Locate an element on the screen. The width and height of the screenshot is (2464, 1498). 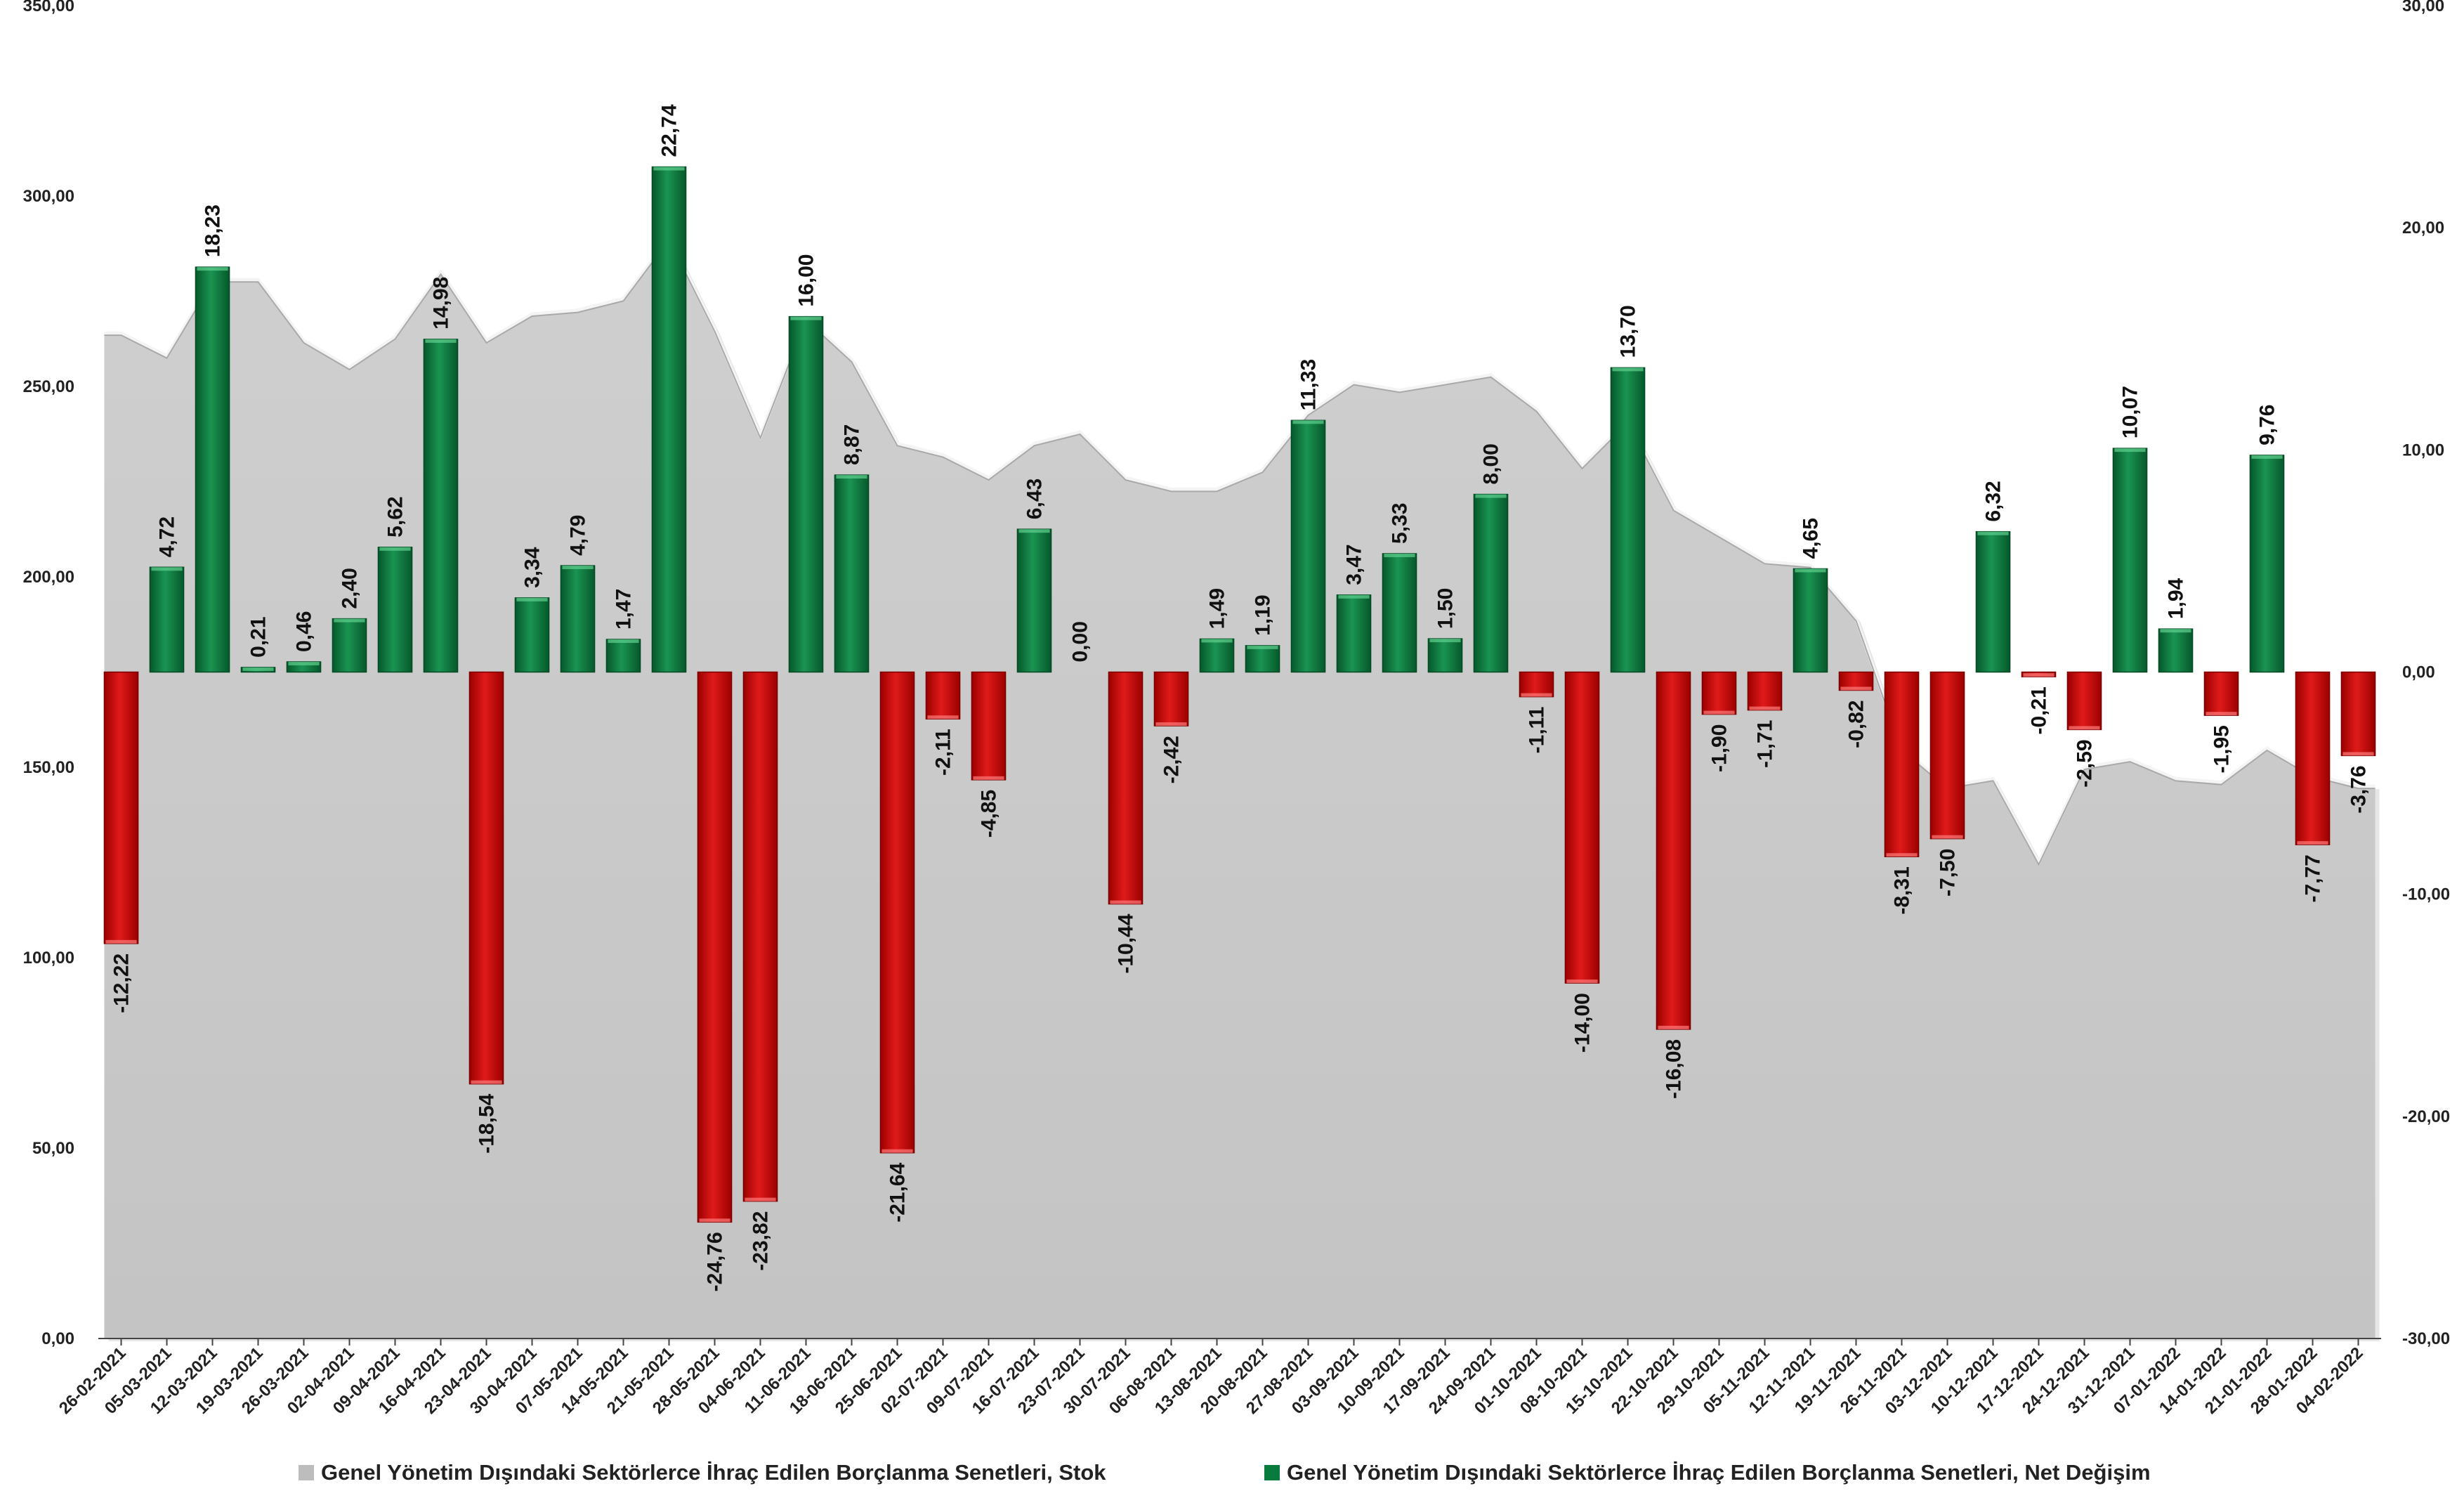
bar-data-label: 1,49 is located at coordinates (1217, 608).